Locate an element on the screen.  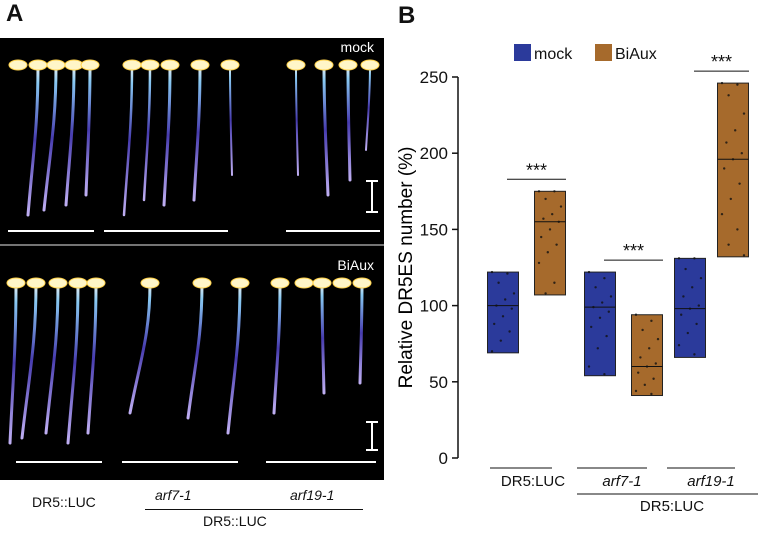
root-group-mock is located at coordinates (194, 140).